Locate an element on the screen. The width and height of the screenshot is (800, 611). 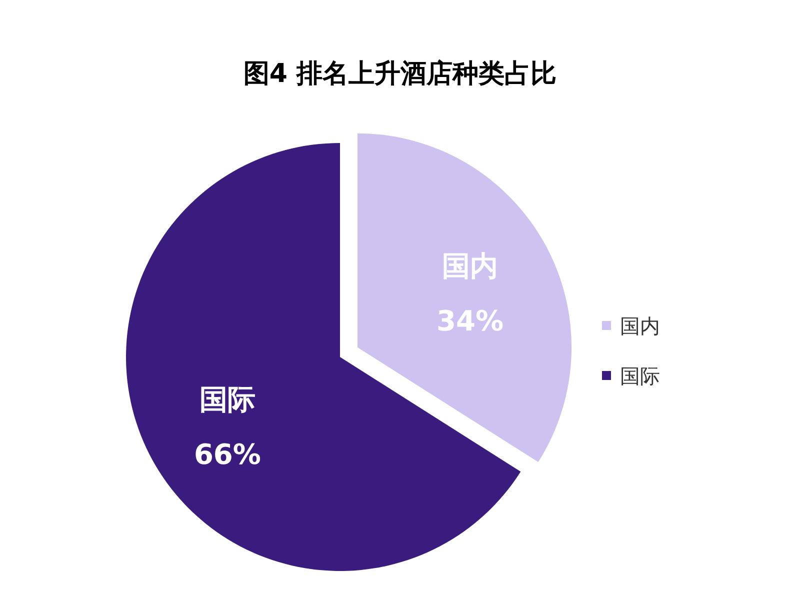
legend-label: 国际 is located at coordinates (640, 376).